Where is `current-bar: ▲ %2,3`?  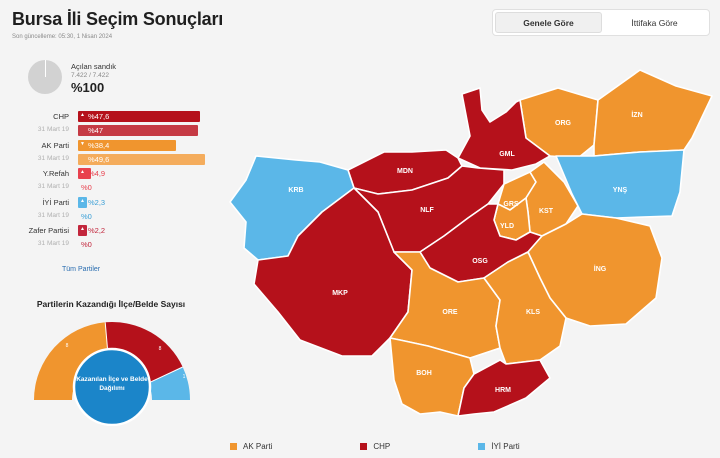
current-bar: ▲ %2,3 is located at coordinates (91, 202).